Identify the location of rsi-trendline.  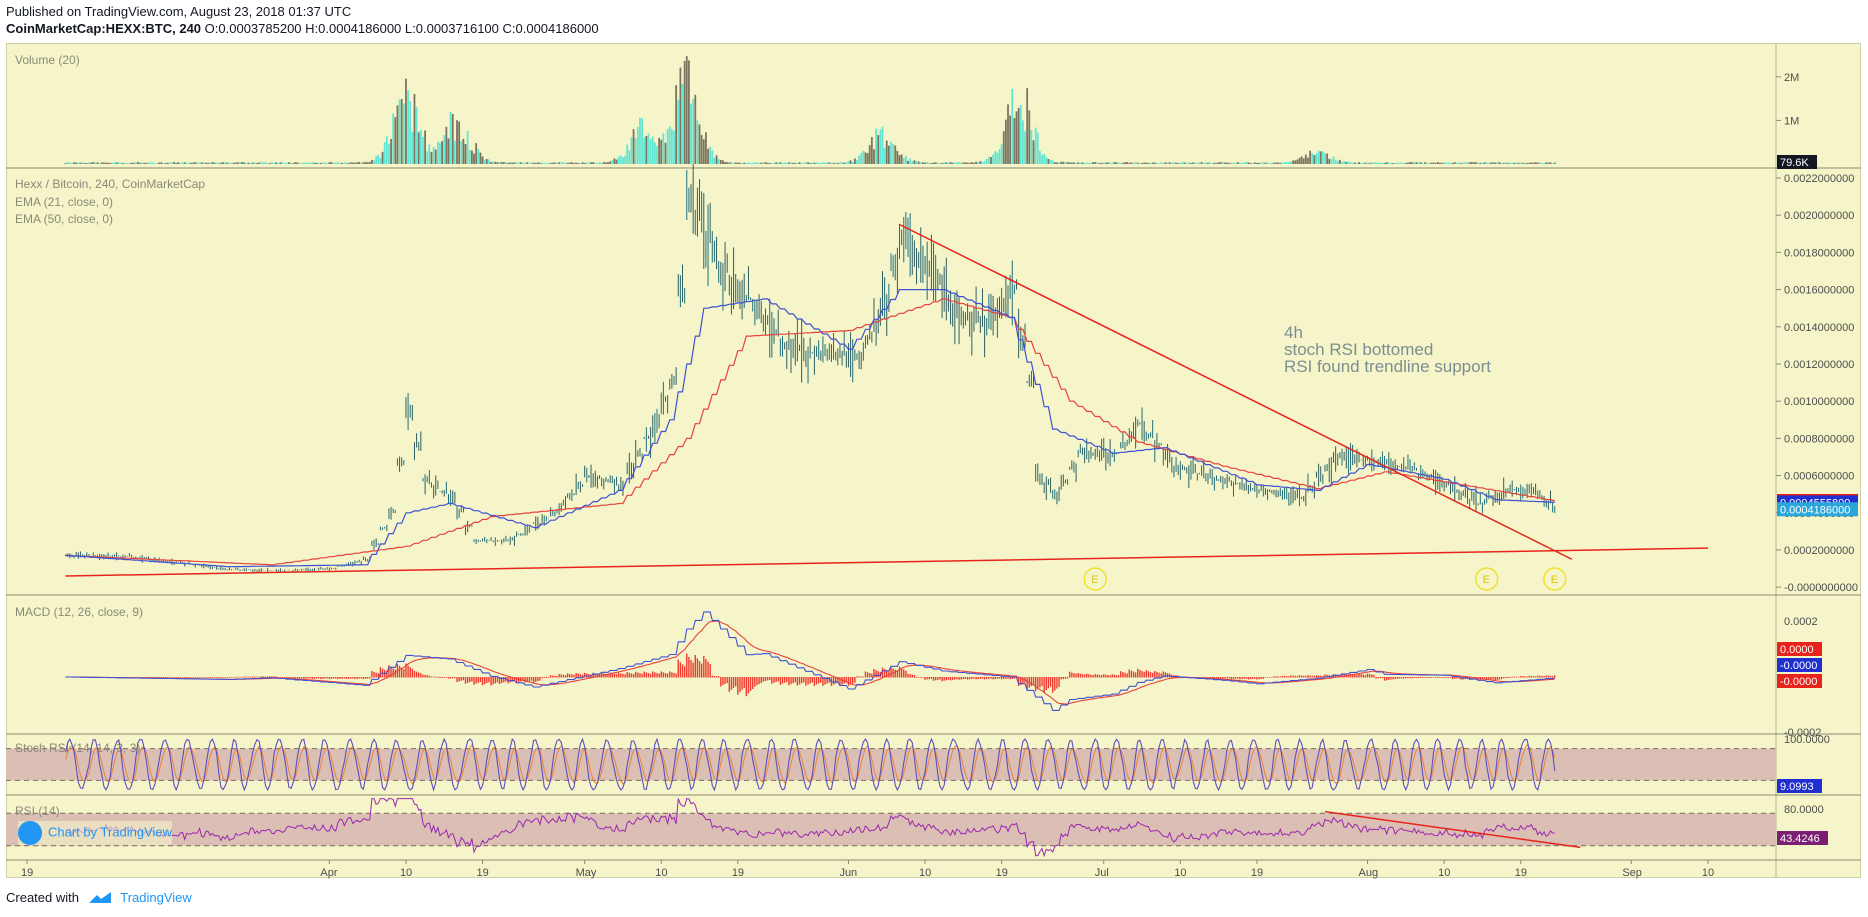
(1452, 829).